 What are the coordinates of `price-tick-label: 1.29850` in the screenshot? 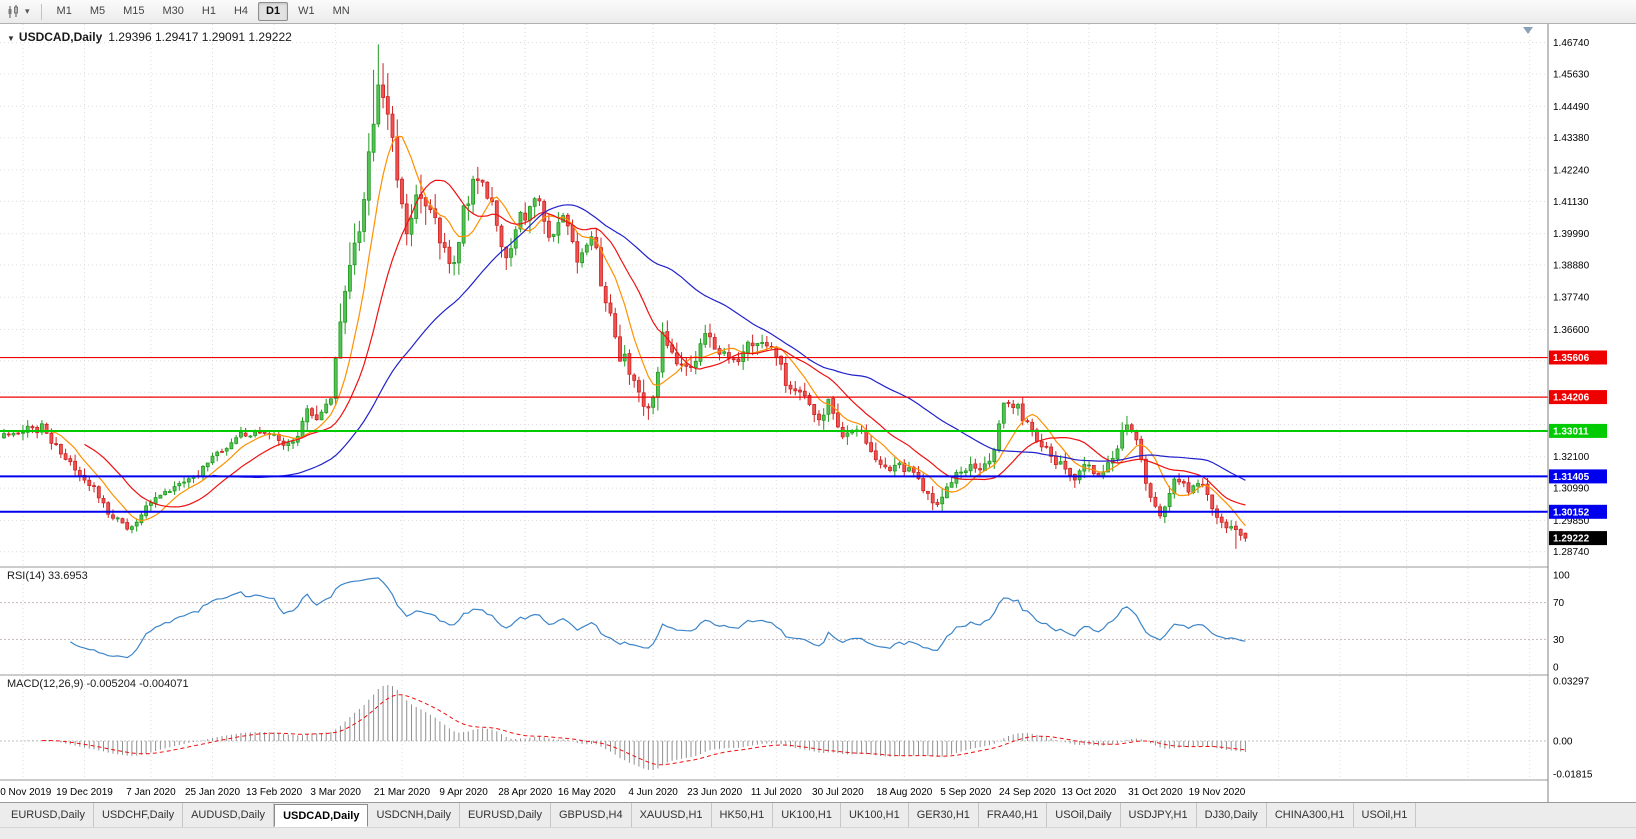 It's located at (1571, 521).